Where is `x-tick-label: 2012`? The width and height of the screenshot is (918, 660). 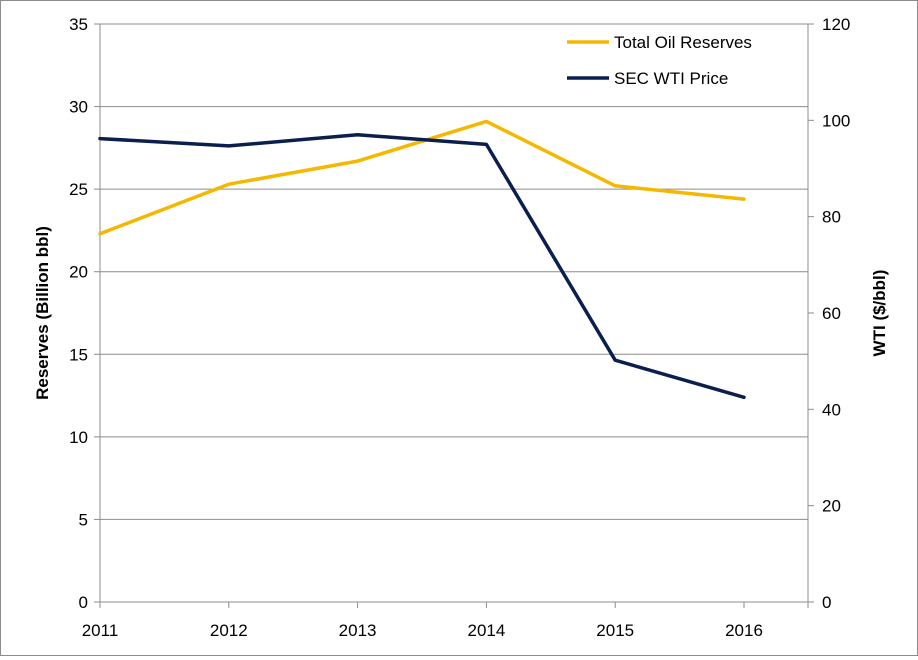 x-tick-label: 2012 is located at coordinates (229, 630).